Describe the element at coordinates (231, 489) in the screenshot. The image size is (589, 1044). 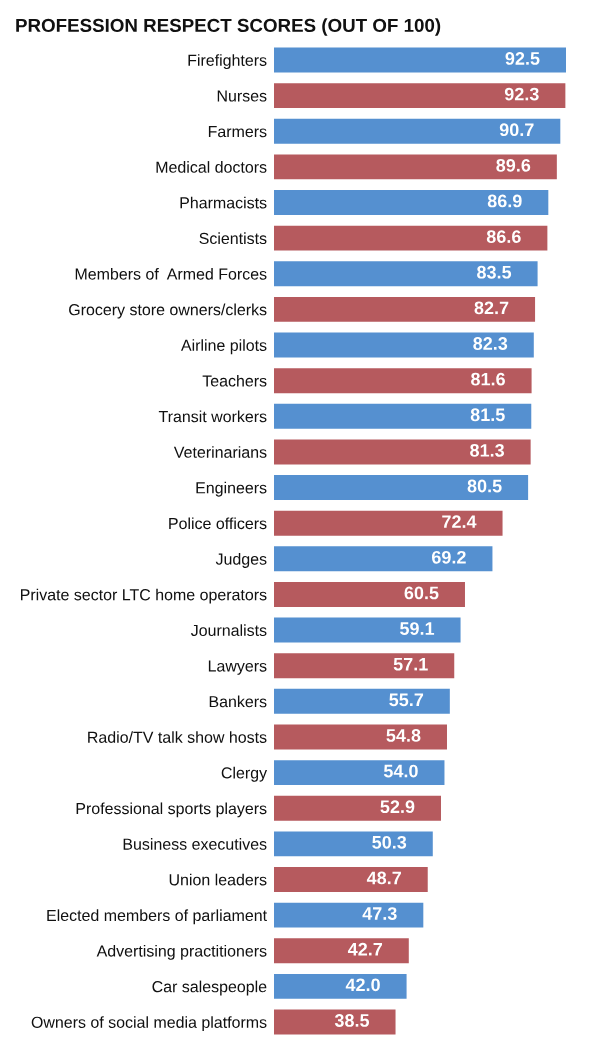
I see `y-tick-label: Engineers` at that location.